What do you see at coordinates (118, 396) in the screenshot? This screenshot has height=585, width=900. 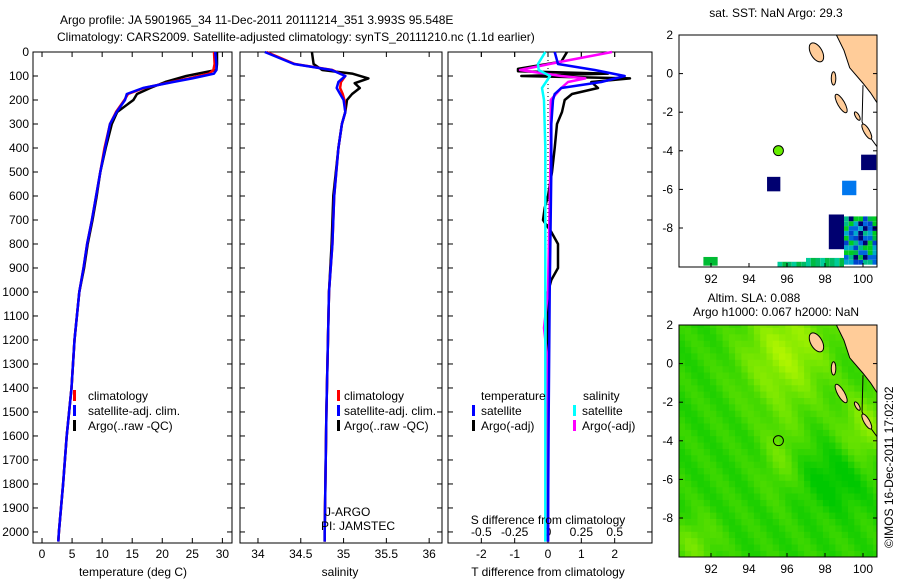 I see `legend-climatology: climatology` at bounding box center [118, 396].